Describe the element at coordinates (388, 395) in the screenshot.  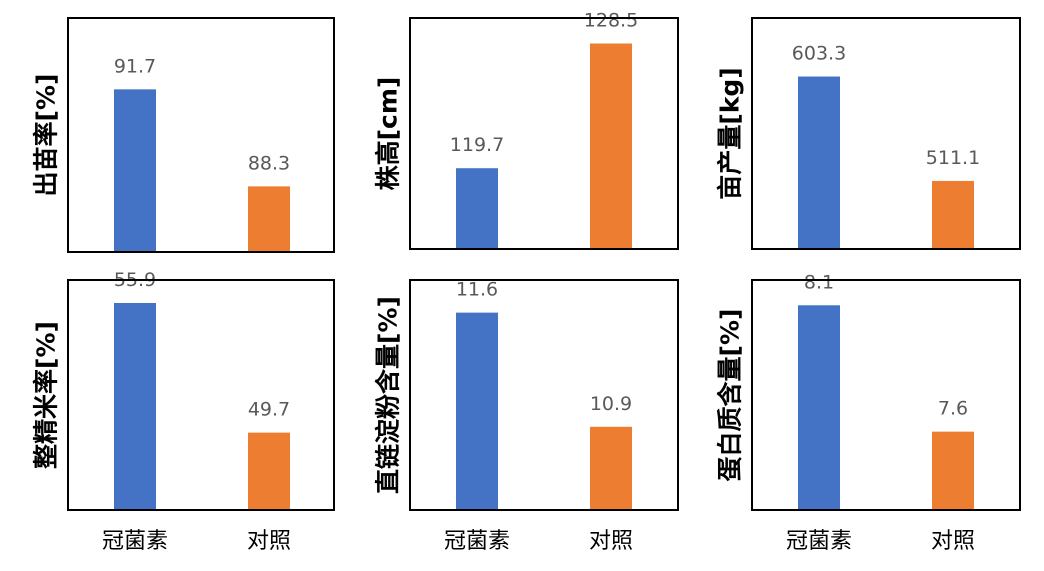
I see `y-axis-label: 直链淀粉含量[%]` at that location.